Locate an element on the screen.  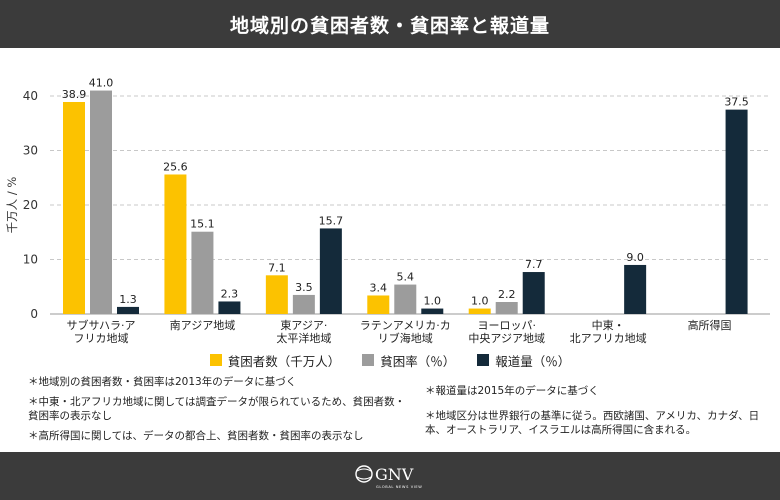
legend-label-poverty-rate: 貧困率（％） is located at coordinates (418, 361).